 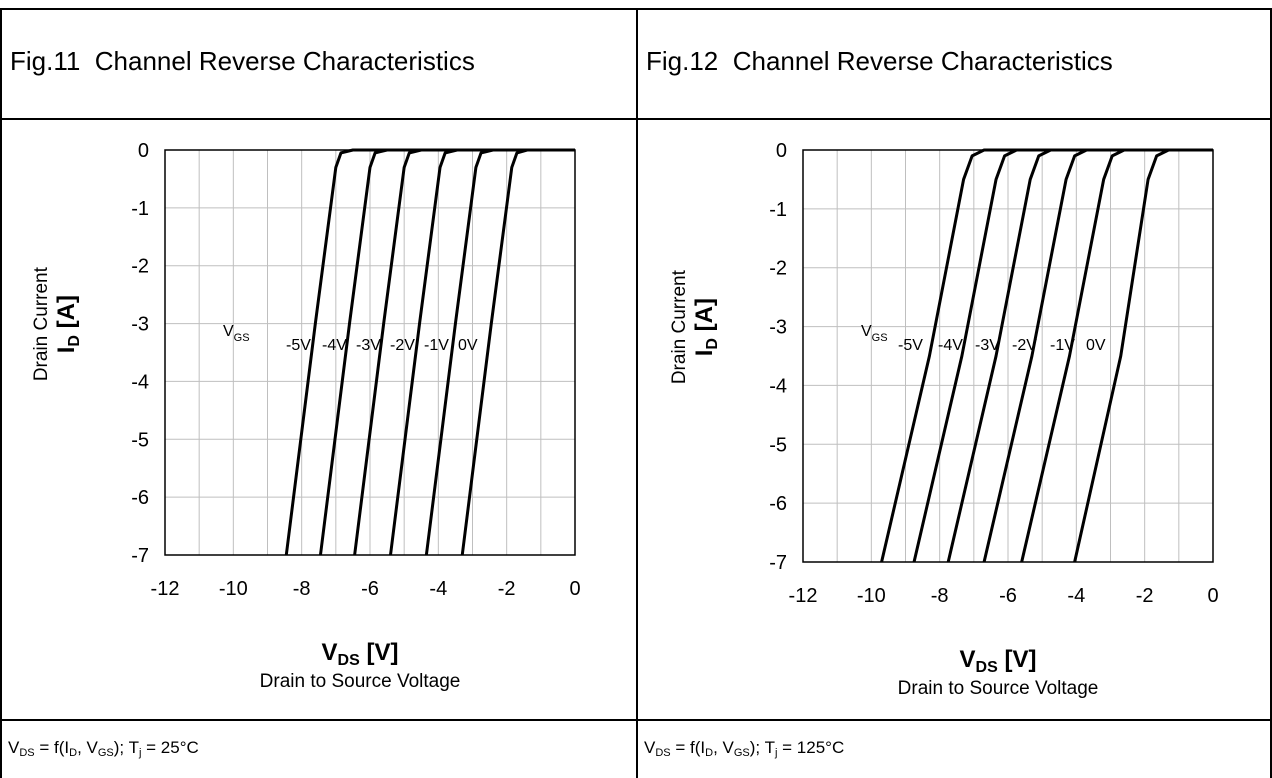 I want to click on fig12-condition: VDS = f(ID, VGS); Tj = 125°C, so click(x=744, y=748).